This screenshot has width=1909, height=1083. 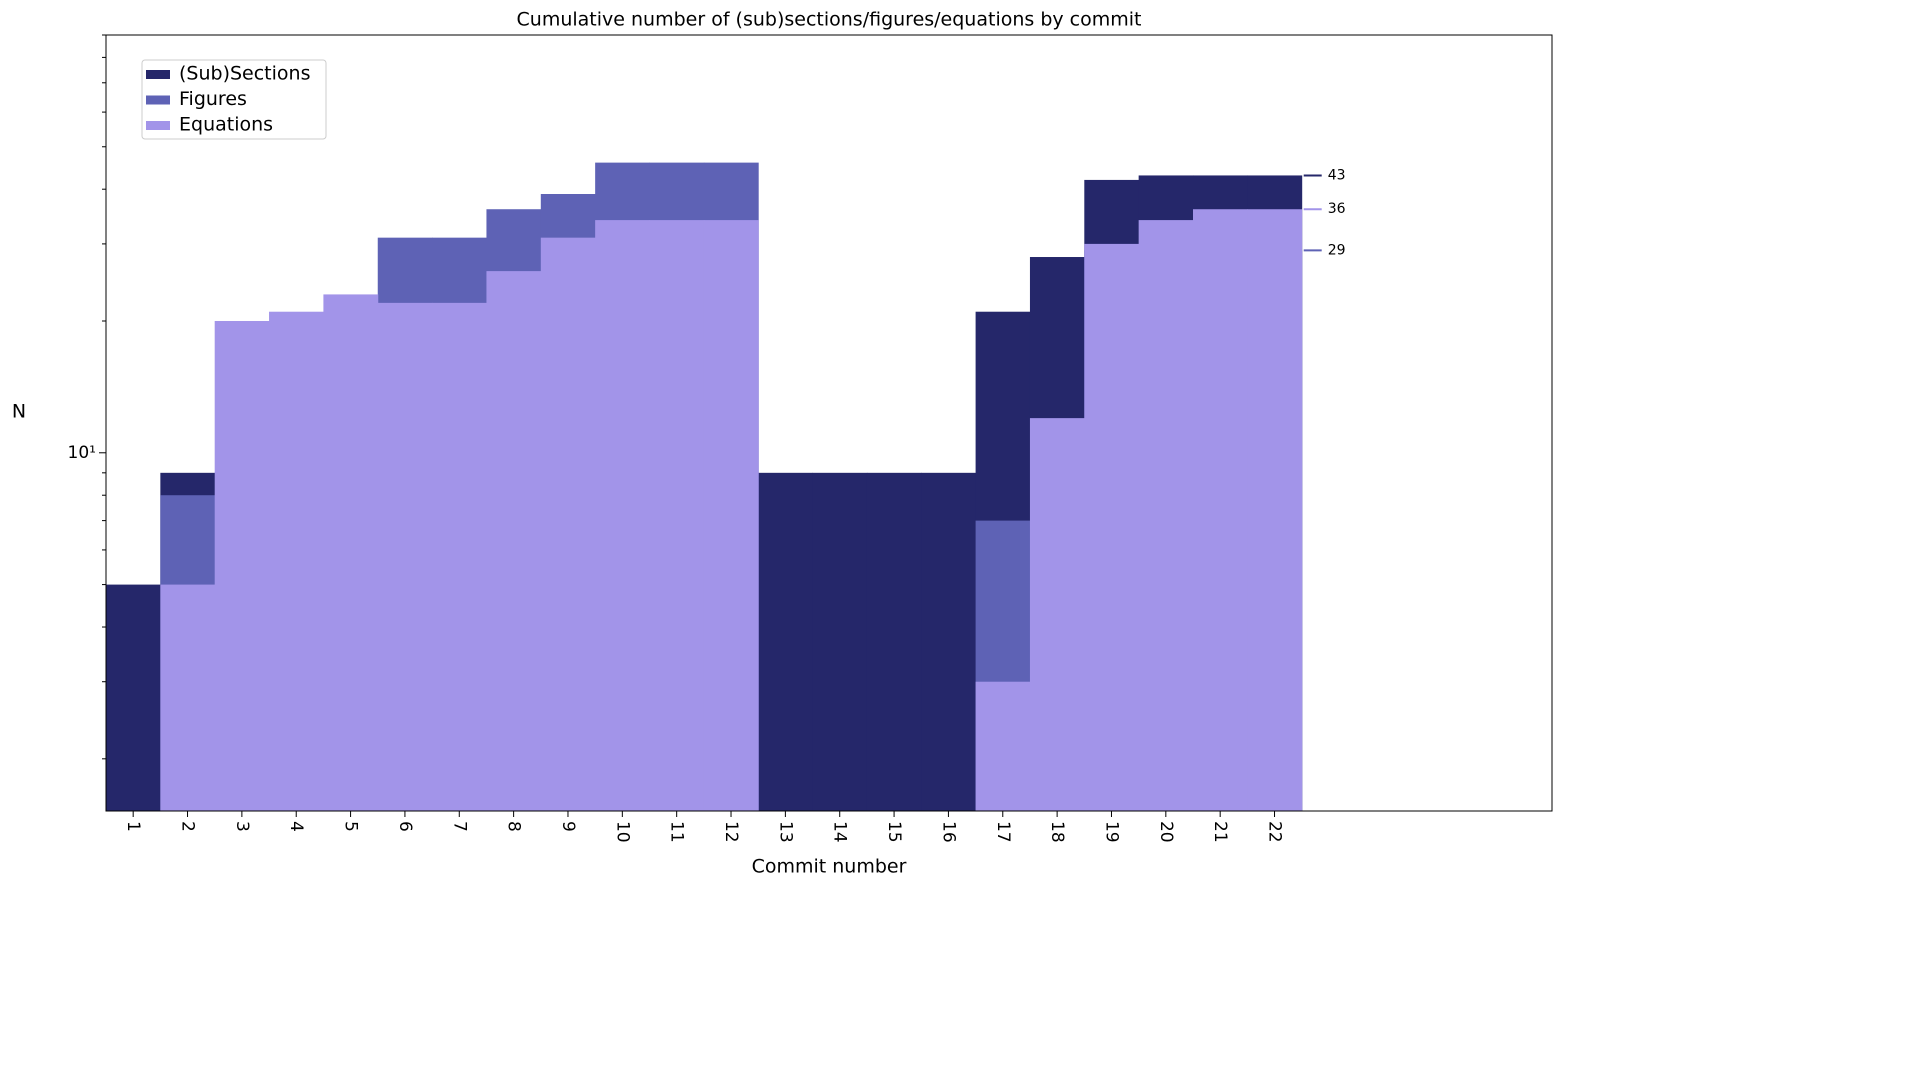 I want to click on x-tick-label: 17, so click(x=1003, y=832).